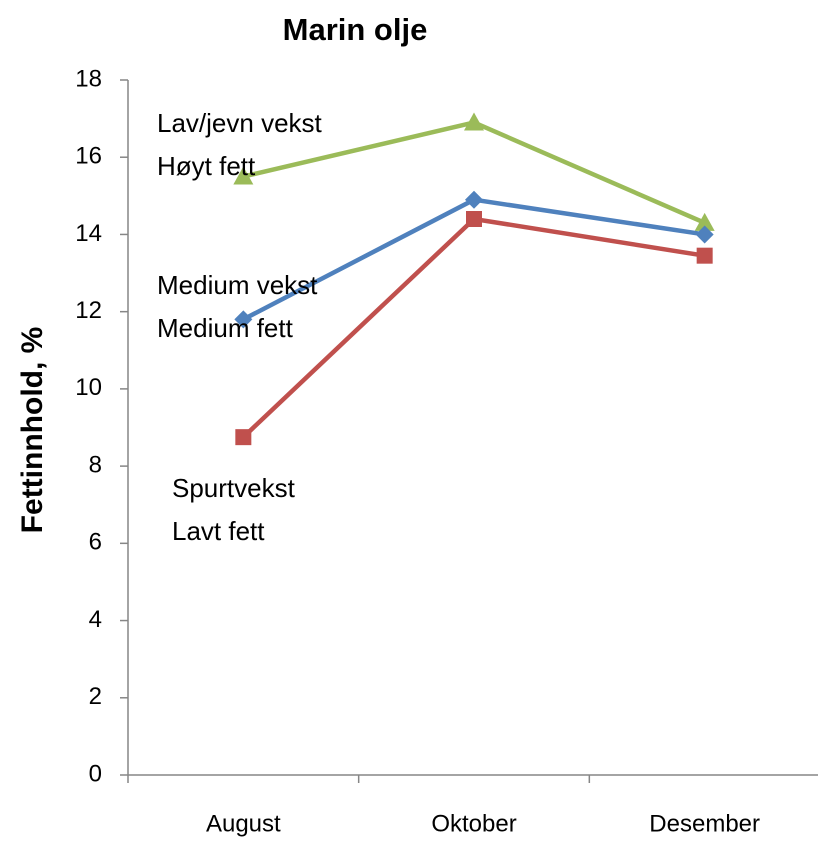 The height and width of the screenshot is (842, 818). What do you see at coordinates (88, 233) in the screenshot?
I see `y-tick-label: 14` at bounding box center [88, 233].